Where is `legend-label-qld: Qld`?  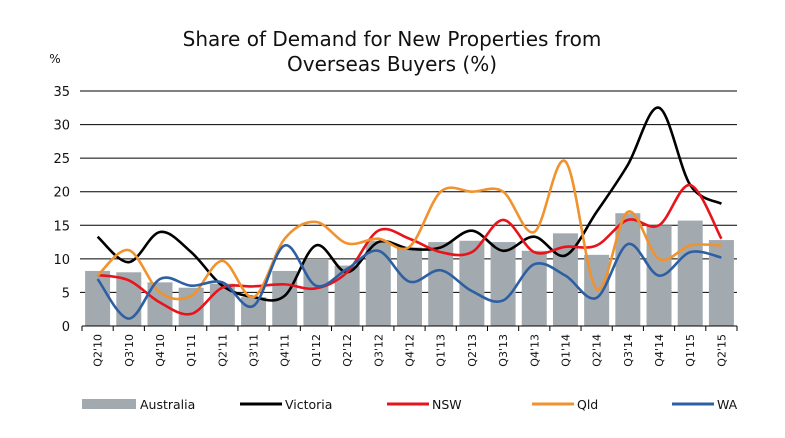 legend-label-qld: Qld is located at coordinates (587, 404).